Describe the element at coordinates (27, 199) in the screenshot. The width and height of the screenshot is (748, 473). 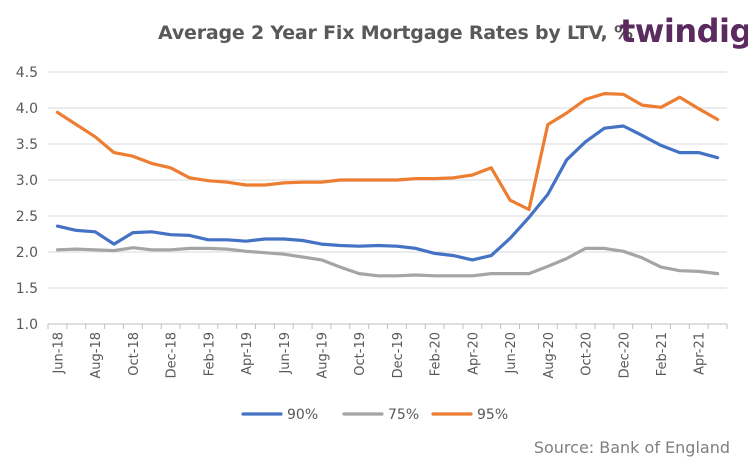
I see `y-axis-ticks: 1.0 1.5 2.0 2.5 3.0 3.5 4.0 4.5` at that location.